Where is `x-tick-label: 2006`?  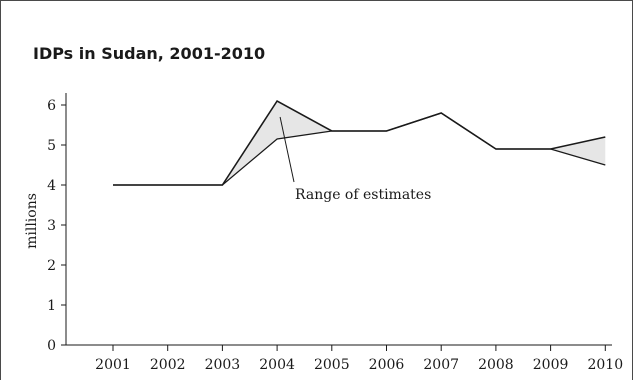
x-tick-label: 2006 is located at coordinates (387, 365).